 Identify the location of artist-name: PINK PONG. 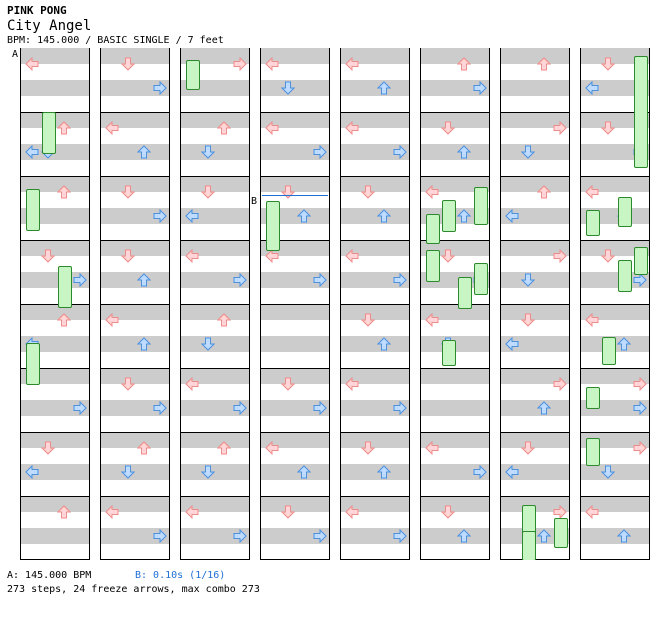
(37, 10).